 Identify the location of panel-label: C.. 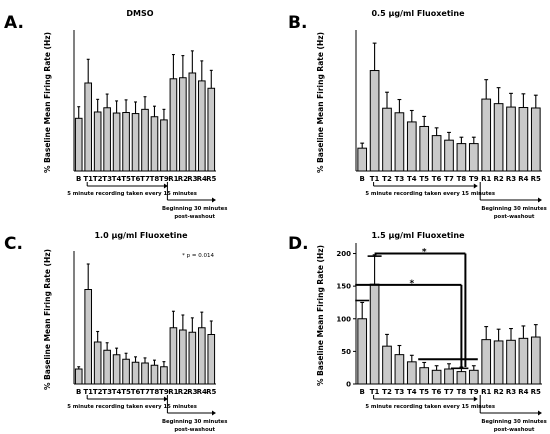
(13, 244).